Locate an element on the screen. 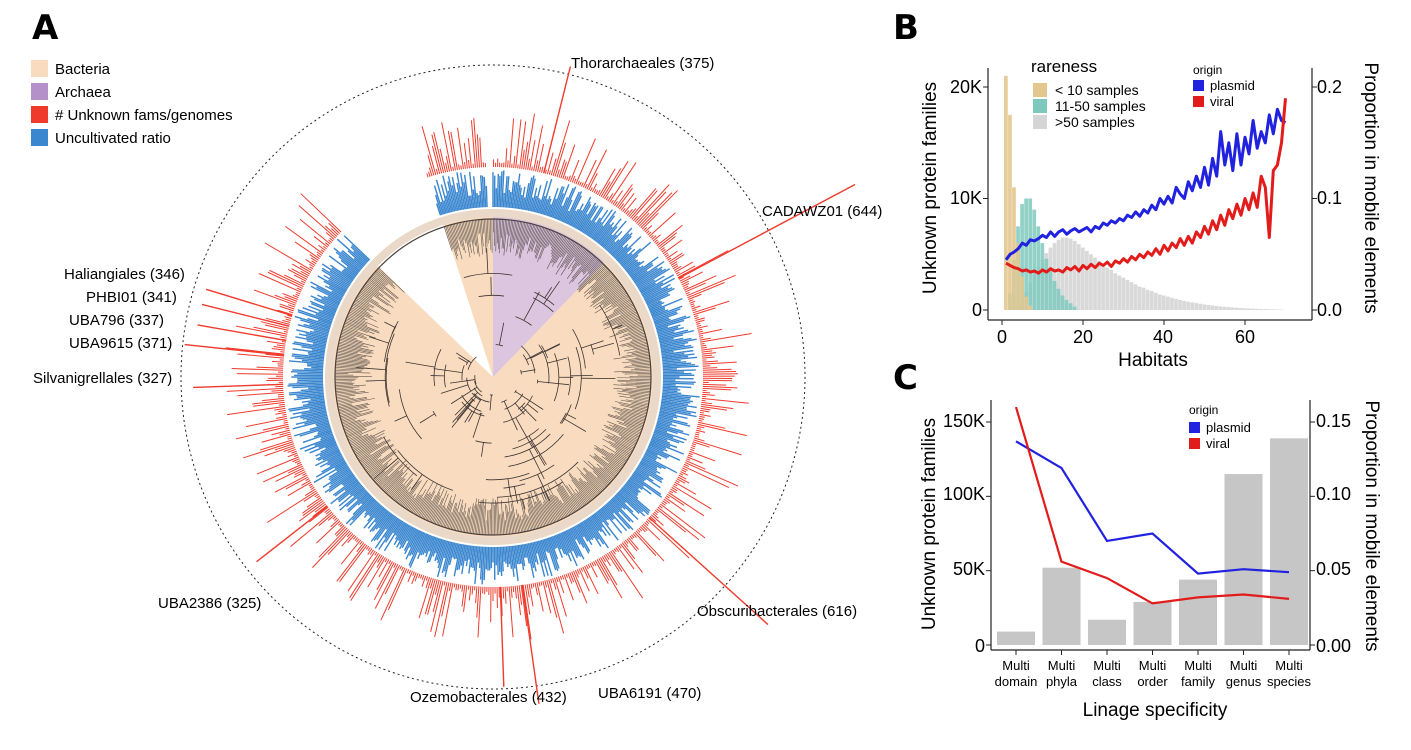 This screenshot has width=1411, height=750. tree-legend-label-uncultivated_bar: Uncultivated ratio is located at coordinates (113, 138).